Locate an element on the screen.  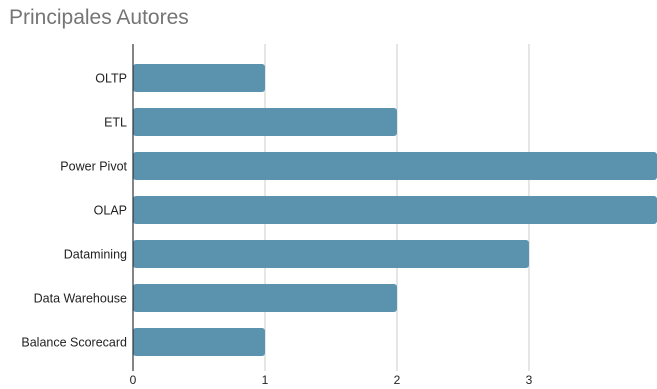
x-tick-label-0: 0 is located at coordinates (133, 380).